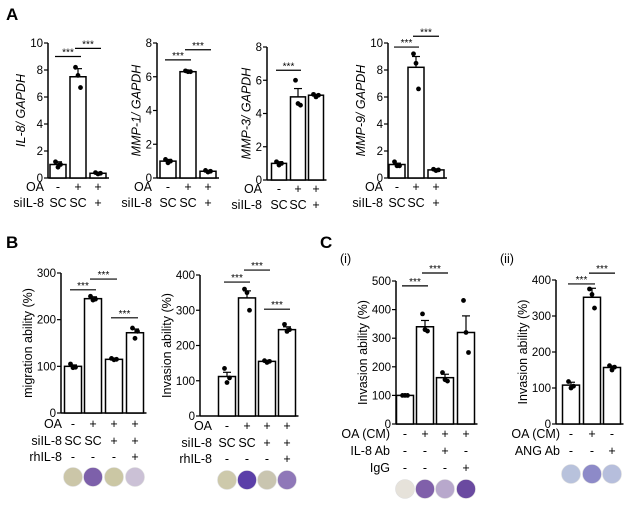  Describe the element at coordinates (46, 321) in the screenshot. I see `y-tick-label: 200` at that location.